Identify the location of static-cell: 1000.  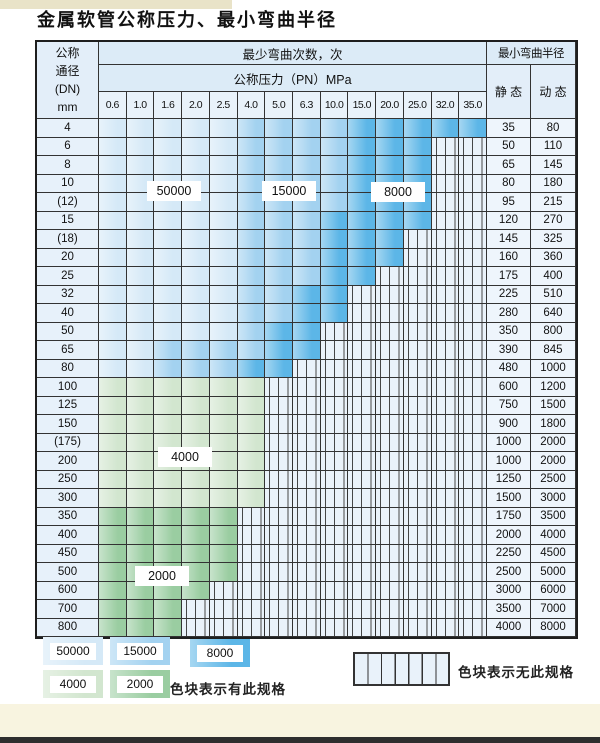
(508, 442).